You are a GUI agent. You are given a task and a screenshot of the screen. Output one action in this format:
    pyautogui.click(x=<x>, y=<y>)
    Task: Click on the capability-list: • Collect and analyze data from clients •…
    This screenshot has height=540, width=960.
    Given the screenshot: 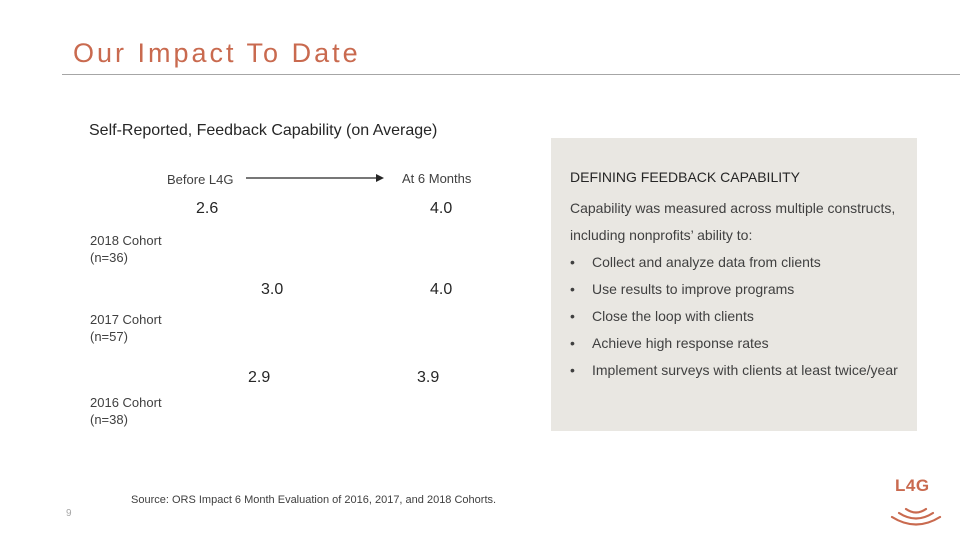 What is the action you would take?
    pyautogui.click(x=735, y=316)
    